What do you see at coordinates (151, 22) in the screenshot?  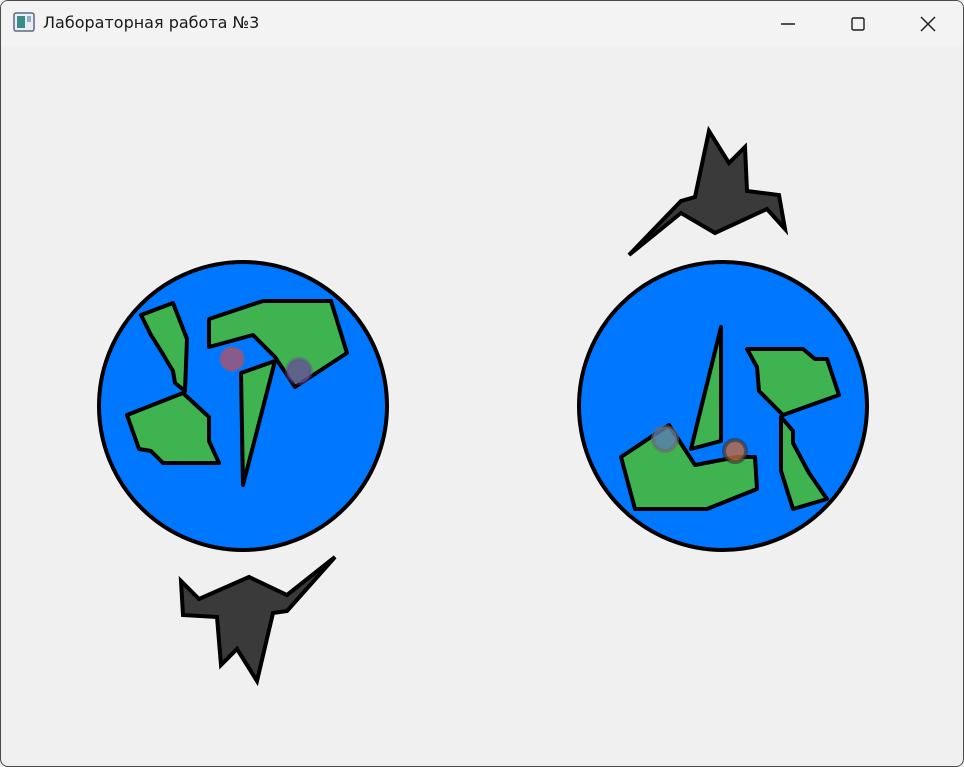 I see `window-title: Лабораторная работа №3` at bounding box center [151, 22].